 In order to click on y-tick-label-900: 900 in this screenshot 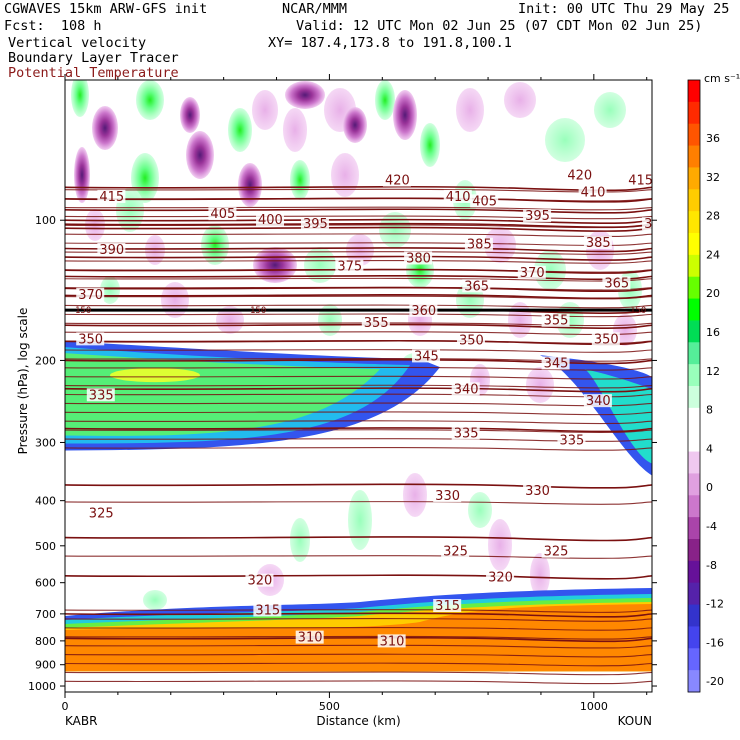, I will do `click(45, 665)`.